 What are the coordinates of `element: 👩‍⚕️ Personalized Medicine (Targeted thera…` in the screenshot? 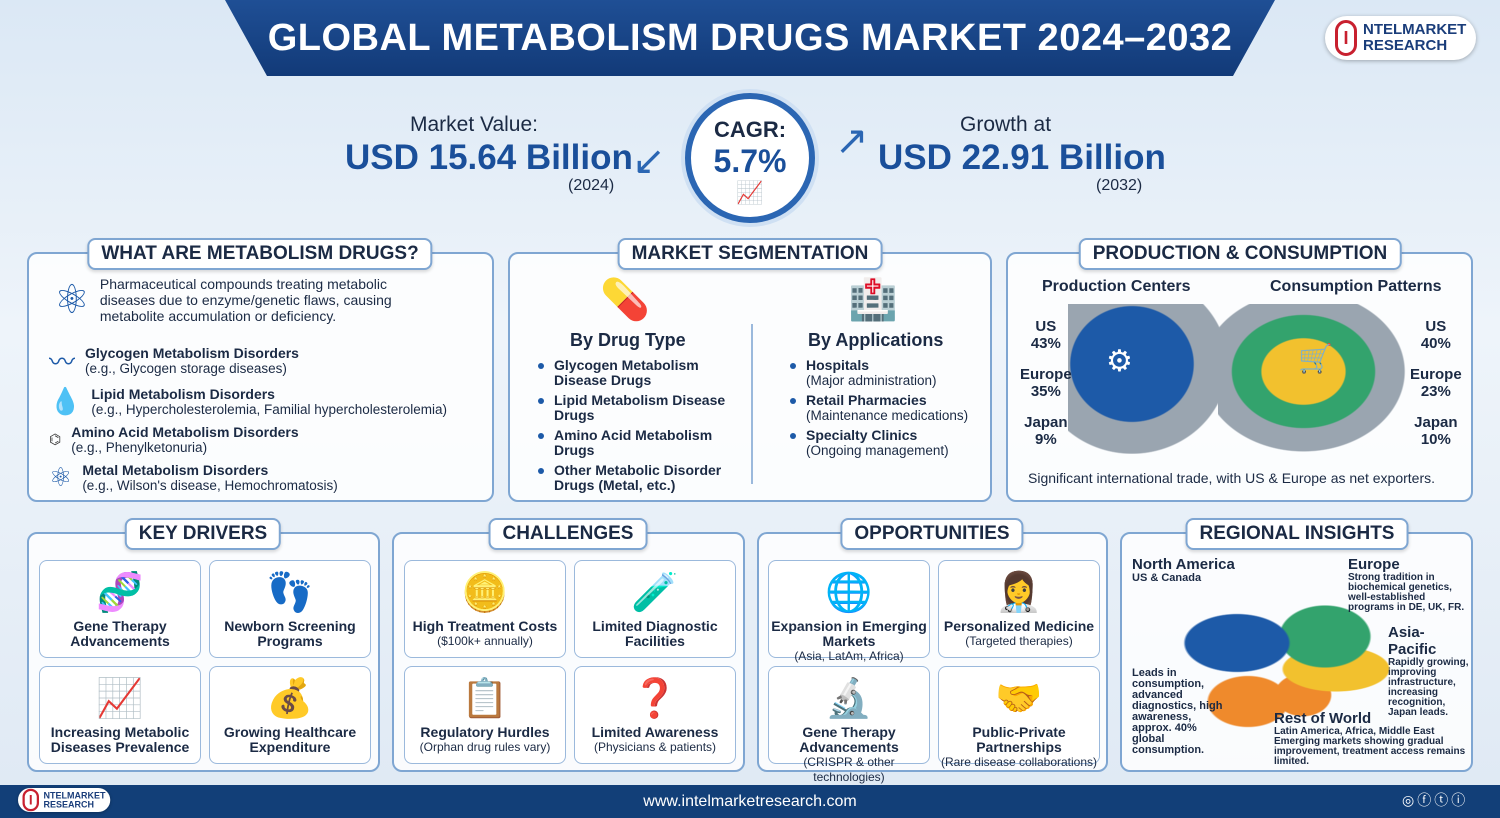 It's located at (1019, 609).